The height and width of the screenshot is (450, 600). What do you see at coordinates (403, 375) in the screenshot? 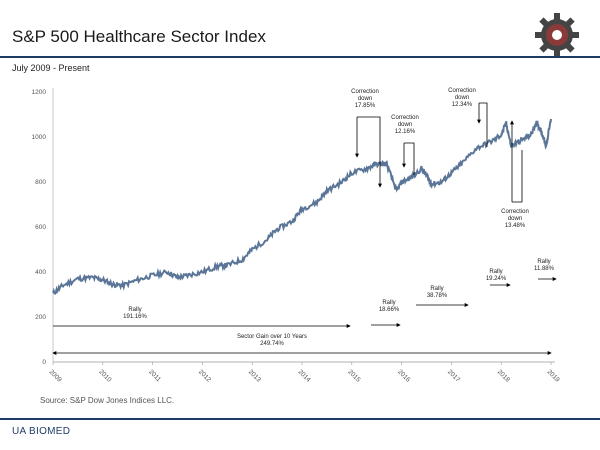
I see `x-tick-label: 2016` at bounding box center [403, 375].